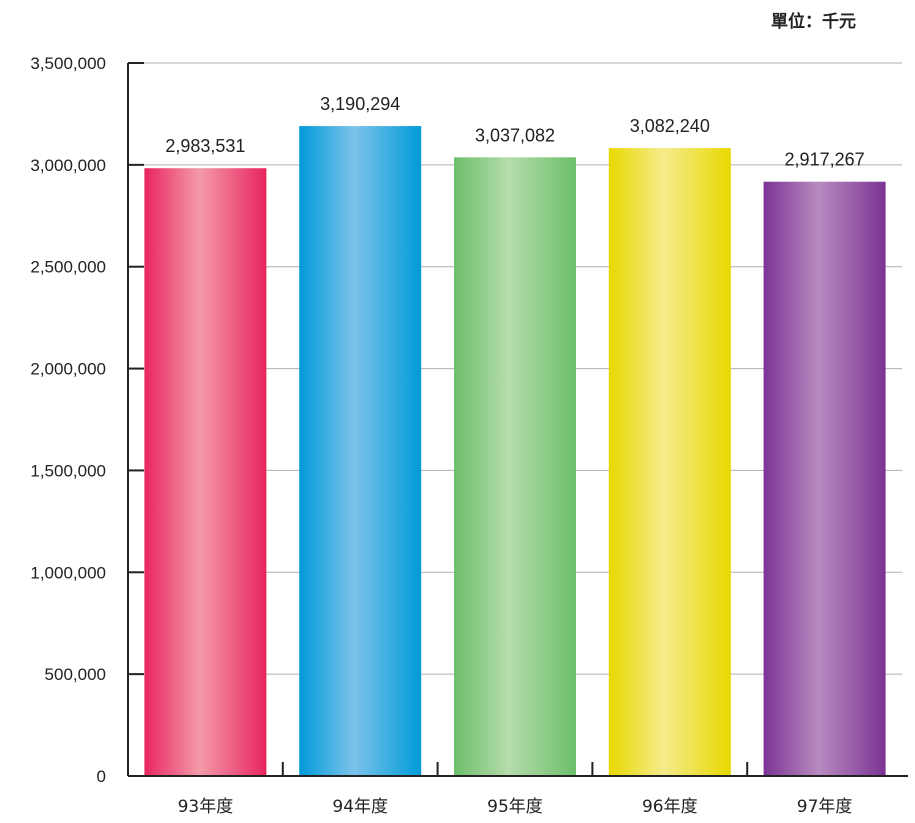  I want to click on x-tick-label: 96年度, so click(670, 807).